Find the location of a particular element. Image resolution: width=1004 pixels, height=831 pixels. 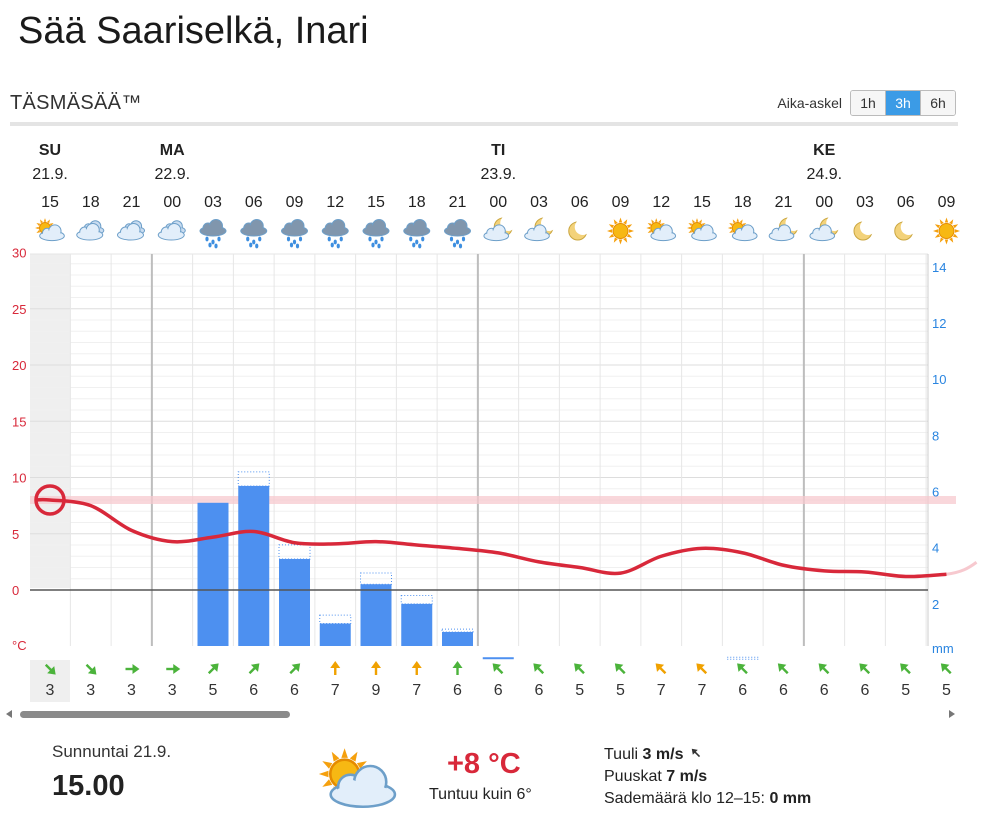

day-name: MA is located at coordinates (172, 150).